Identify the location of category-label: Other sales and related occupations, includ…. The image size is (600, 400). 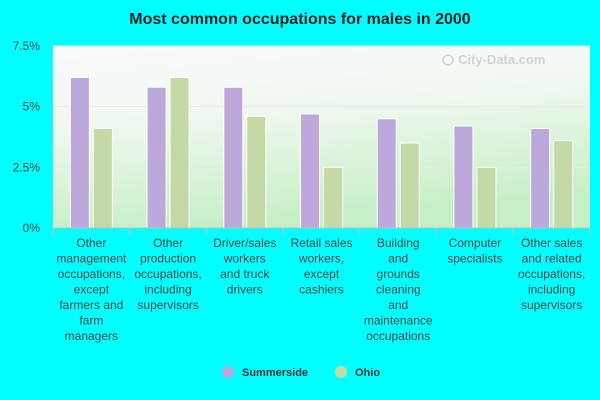
(551, 274).